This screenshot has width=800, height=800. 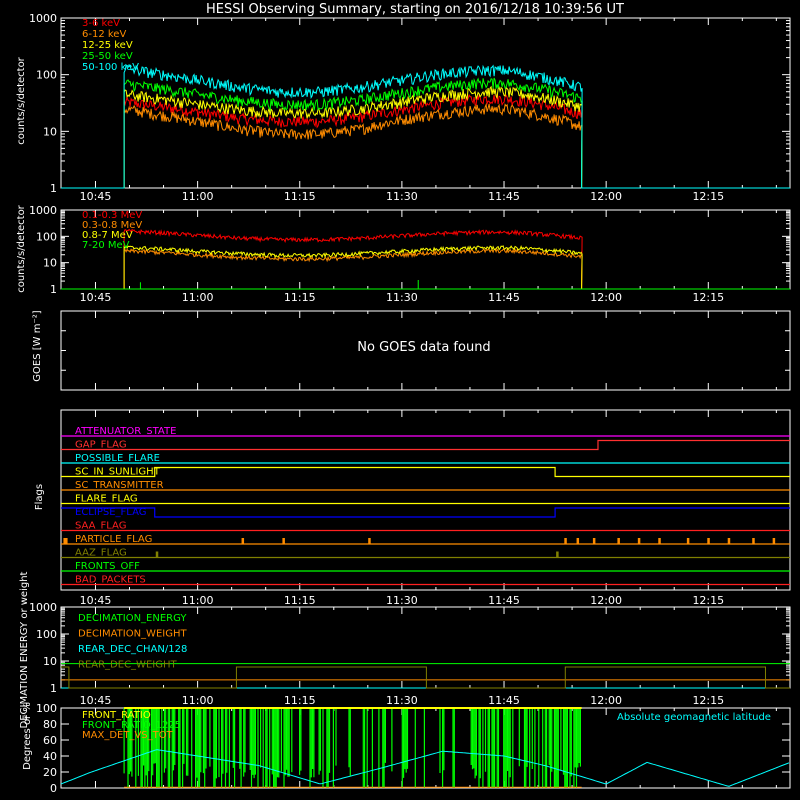 What do you see at coordinates (125, 431) in the screenshot?
I see `flag-label-attenuator-state: ATTENUATOR_STATE` at bounding box center [125, 431].